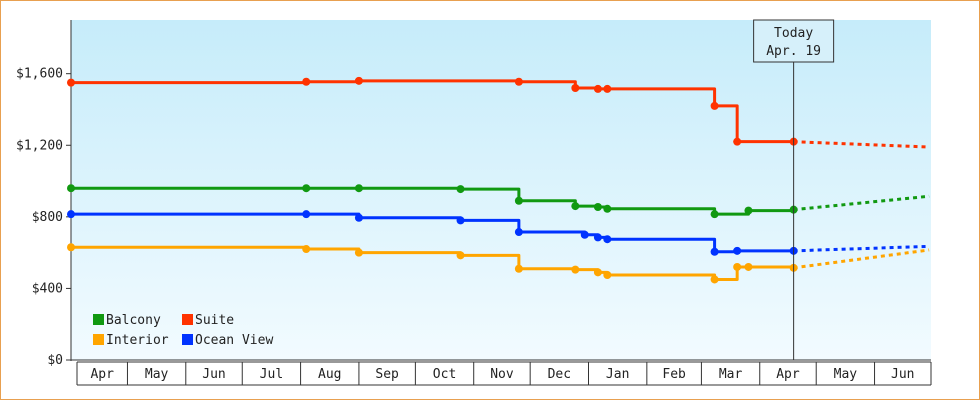  I want to click on month-label: Dec, so click(559, 374).